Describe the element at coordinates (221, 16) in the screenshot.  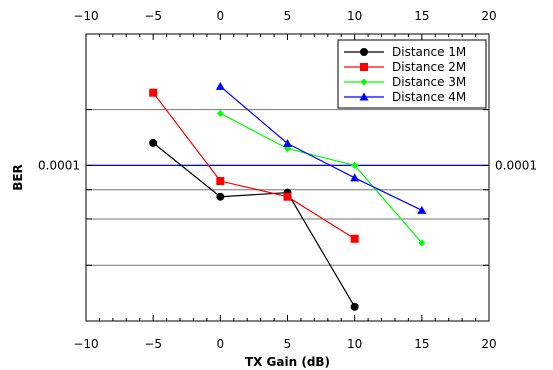
I see `x-tick-label-top: 0` at that location.